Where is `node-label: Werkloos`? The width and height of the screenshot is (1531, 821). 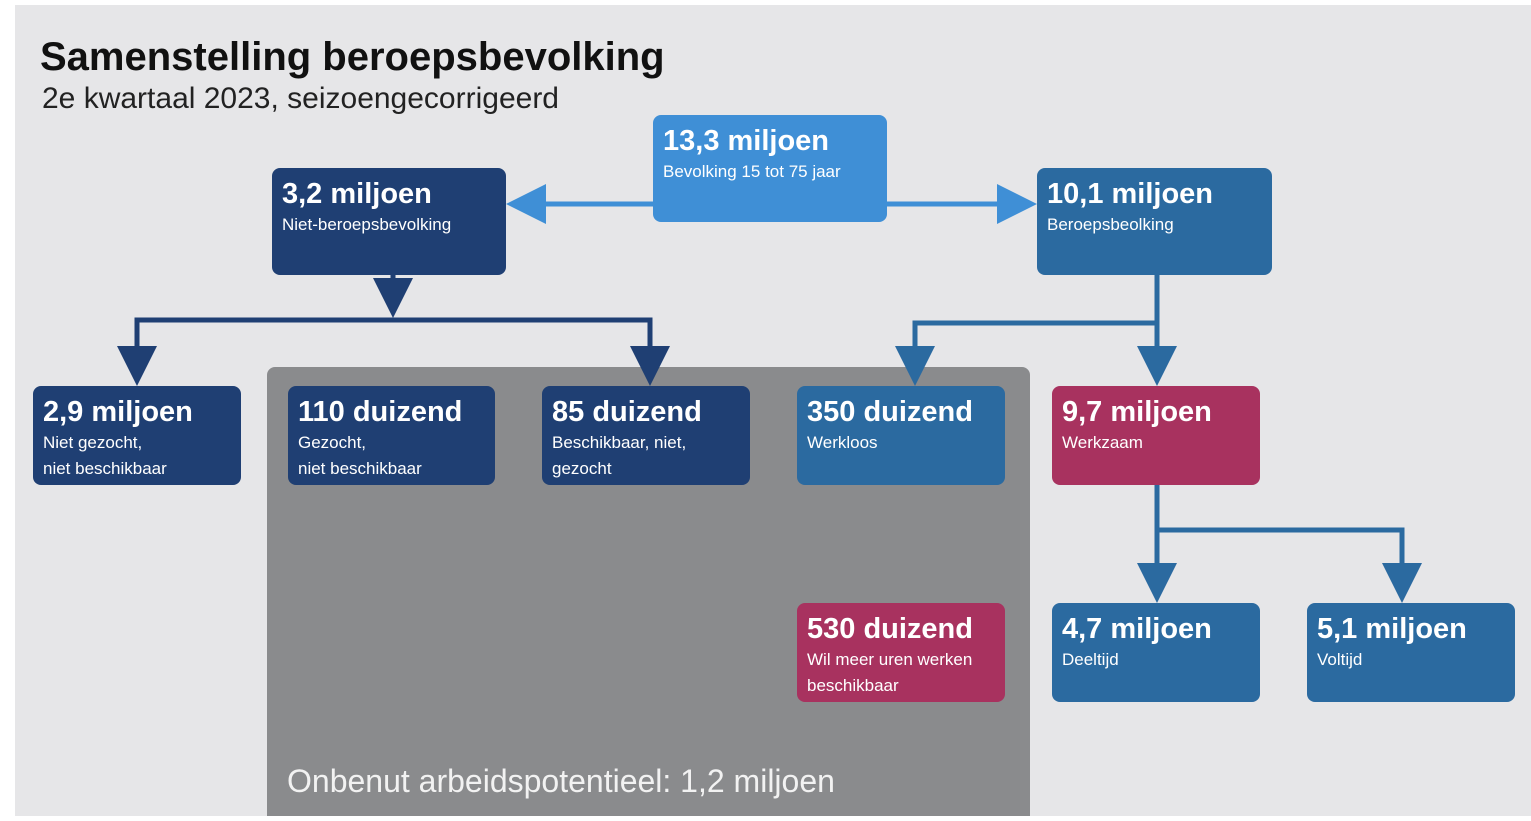
node-label: Werkloos is located at coordinates (842, 442).